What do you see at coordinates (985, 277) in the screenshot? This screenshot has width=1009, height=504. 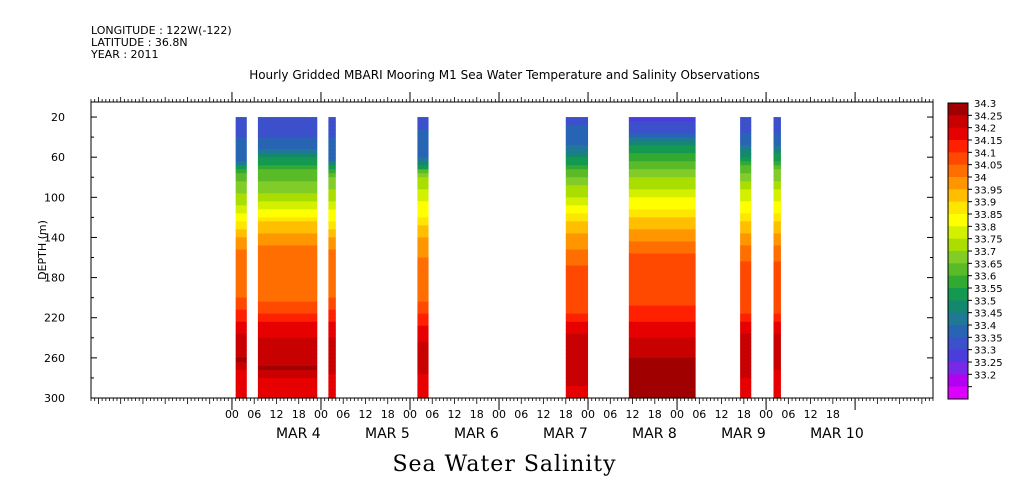 I see `colorbar-label: 33.6` at bounding box center [985, 277].